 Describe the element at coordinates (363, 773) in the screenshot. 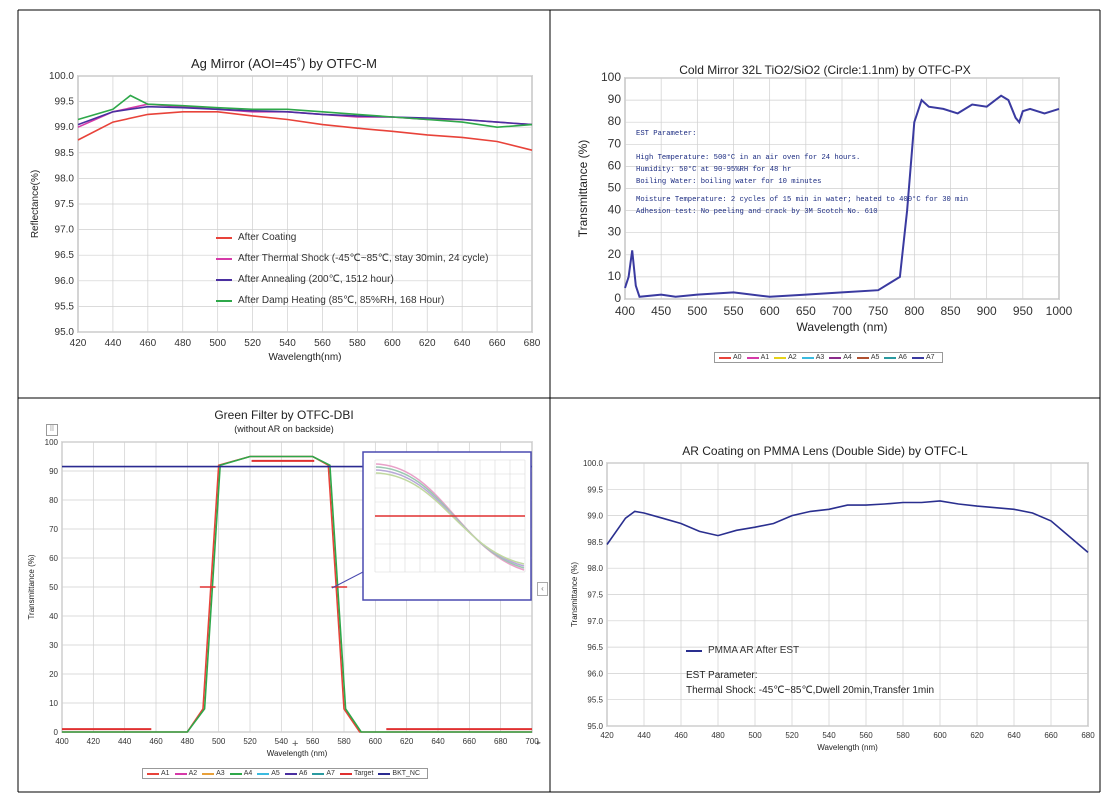

I see `legend-label: Target` at that location.